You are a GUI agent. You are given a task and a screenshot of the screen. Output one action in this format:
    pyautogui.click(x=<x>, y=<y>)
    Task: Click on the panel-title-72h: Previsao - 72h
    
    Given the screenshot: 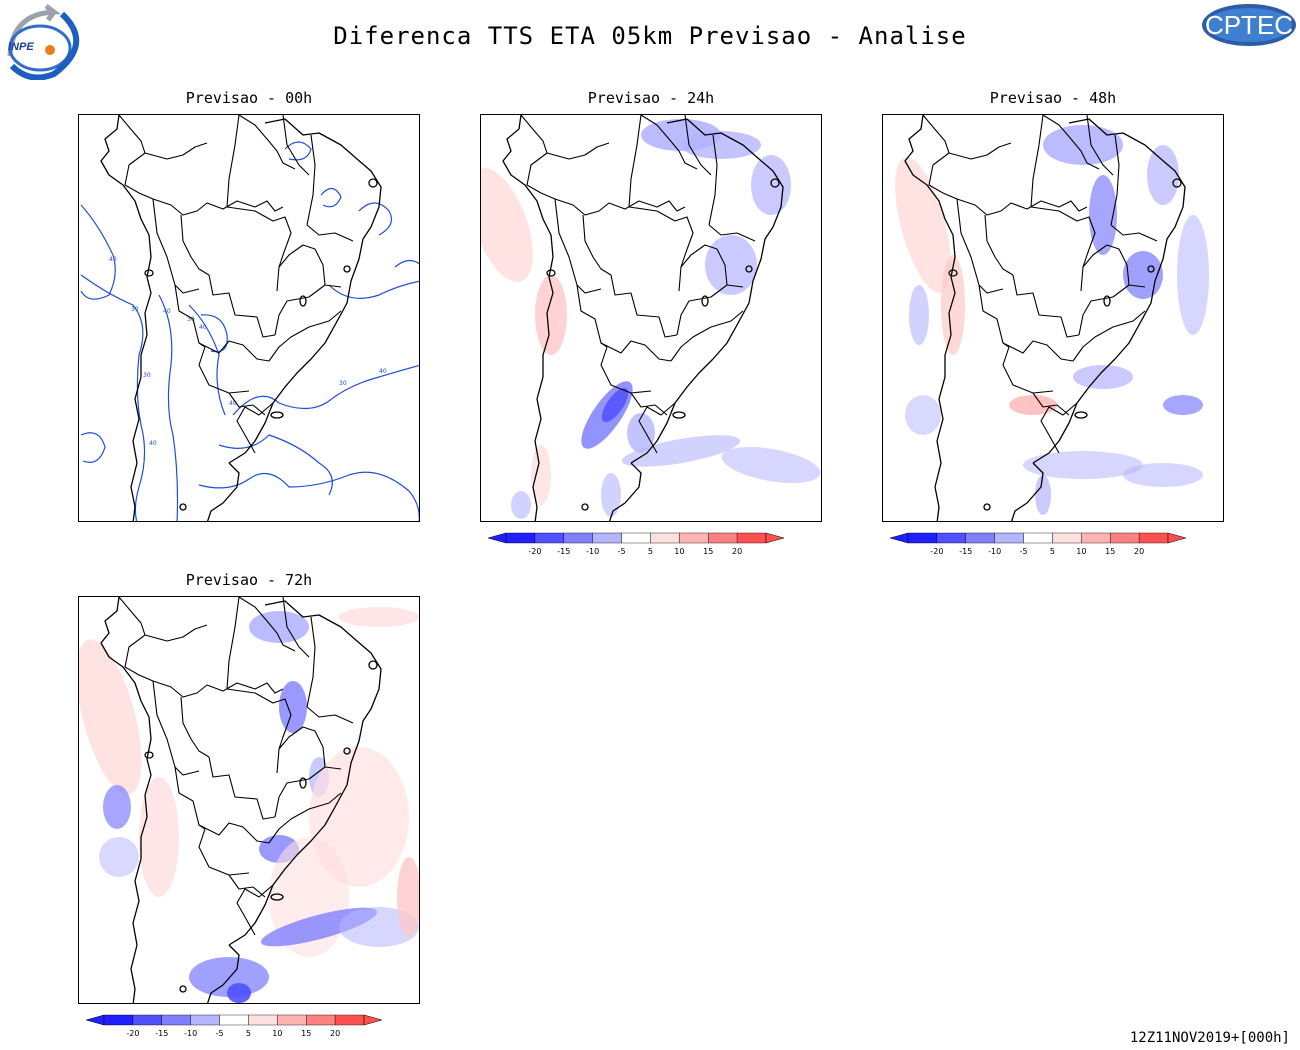 What is the action you would take?
    pyautogui.click(x=249, y=580)
    